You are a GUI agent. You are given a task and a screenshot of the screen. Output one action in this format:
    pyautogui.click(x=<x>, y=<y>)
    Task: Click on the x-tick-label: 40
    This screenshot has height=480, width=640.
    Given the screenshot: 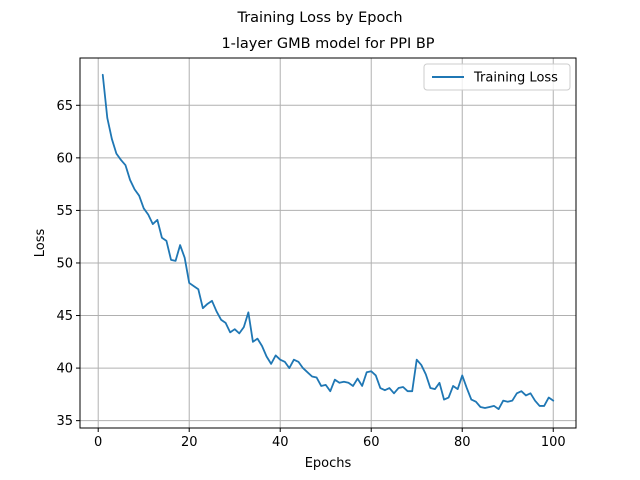 What is the action you would take?
    pyautogui.click(x=280, y=442)
    